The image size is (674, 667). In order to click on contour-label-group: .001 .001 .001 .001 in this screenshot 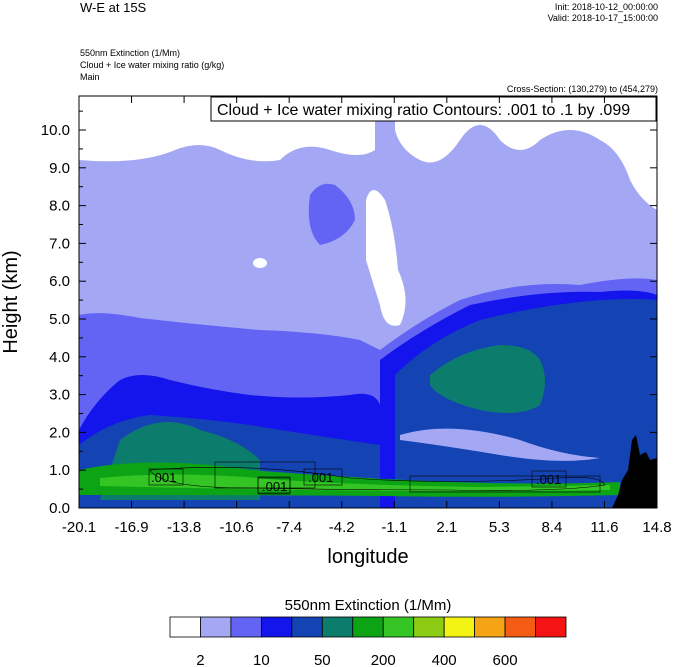, I will do `click(357, 481)`.